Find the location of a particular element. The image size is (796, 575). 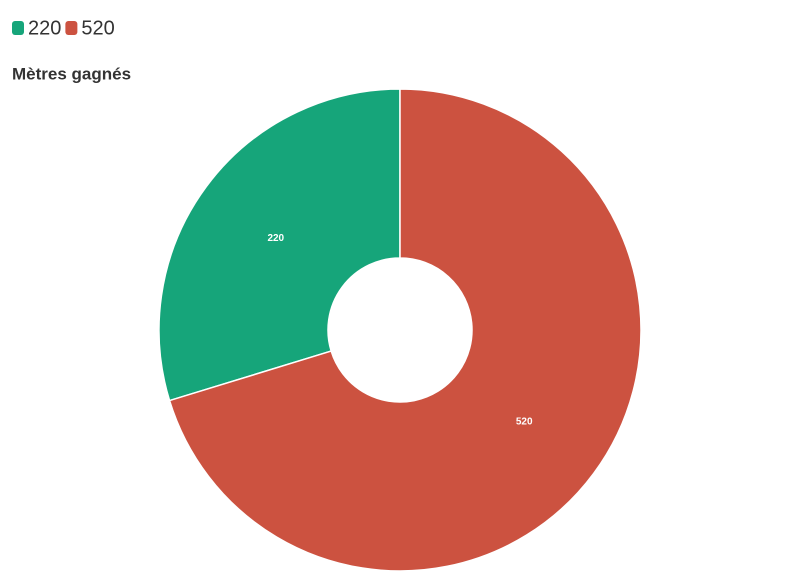

chart-title: Mètres gagnés is located at coordinates (71, 73).